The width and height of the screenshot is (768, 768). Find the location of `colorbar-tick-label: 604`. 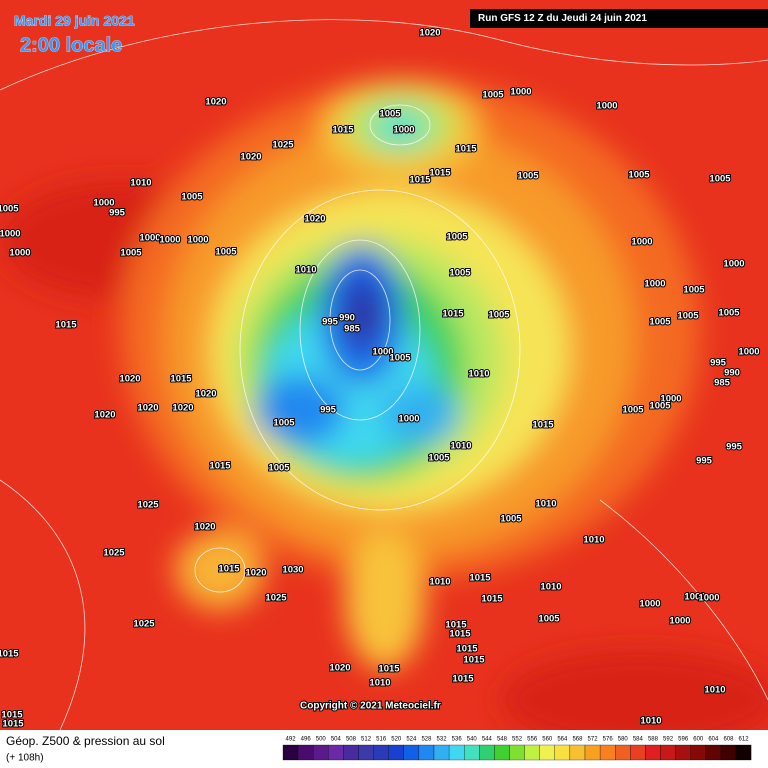

colorbar-tick-label: 604 is located at coordinates (713, 740).